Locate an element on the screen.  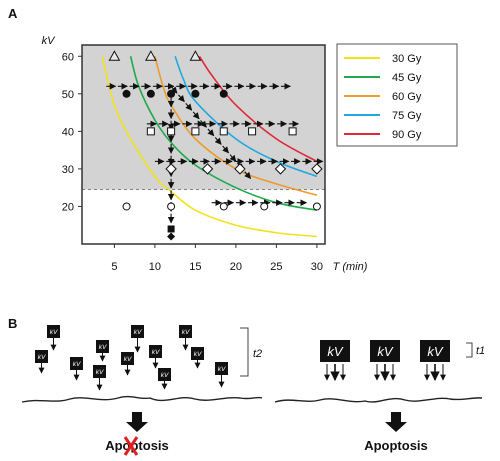
y-tick-label: 20 is located at coordinates (68, 207).